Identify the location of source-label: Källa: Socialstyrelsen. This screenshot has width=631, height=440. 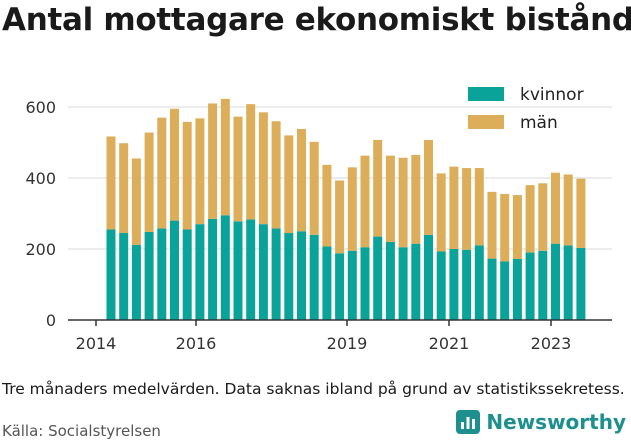
(81, 431).